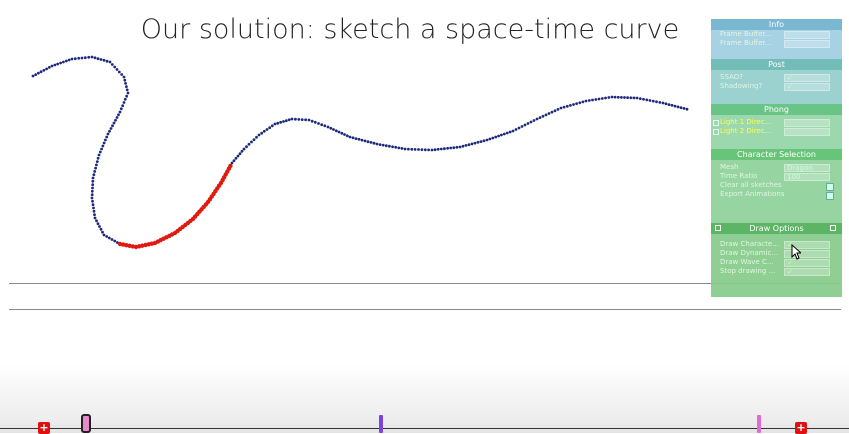  I want to click on timeline-track, so click(424, 428).